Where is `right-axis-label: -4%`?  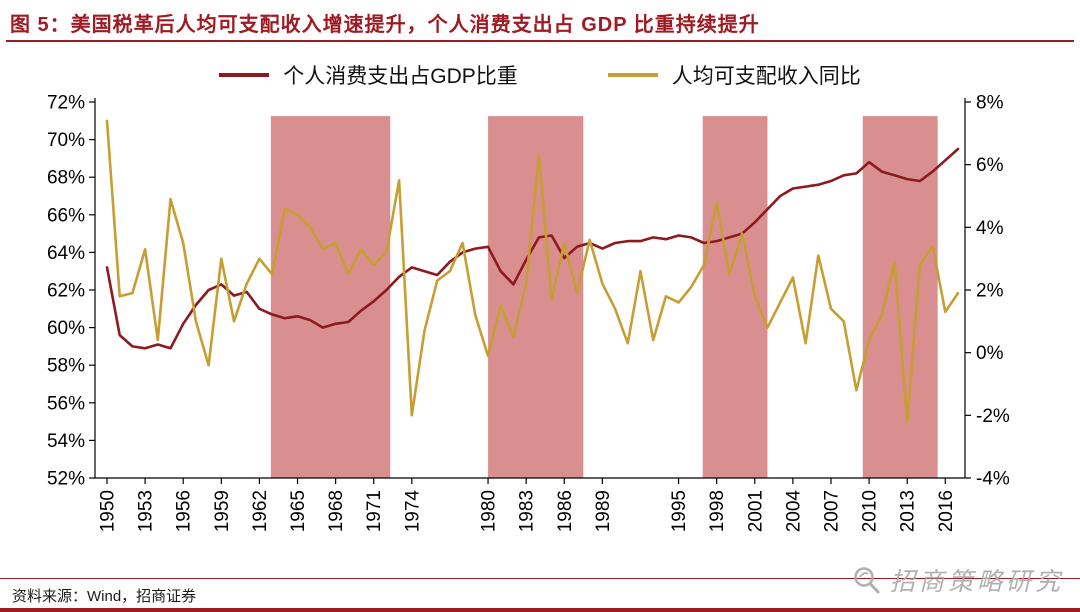 right-axis-label: -4% is located at coordinates (993, 479).